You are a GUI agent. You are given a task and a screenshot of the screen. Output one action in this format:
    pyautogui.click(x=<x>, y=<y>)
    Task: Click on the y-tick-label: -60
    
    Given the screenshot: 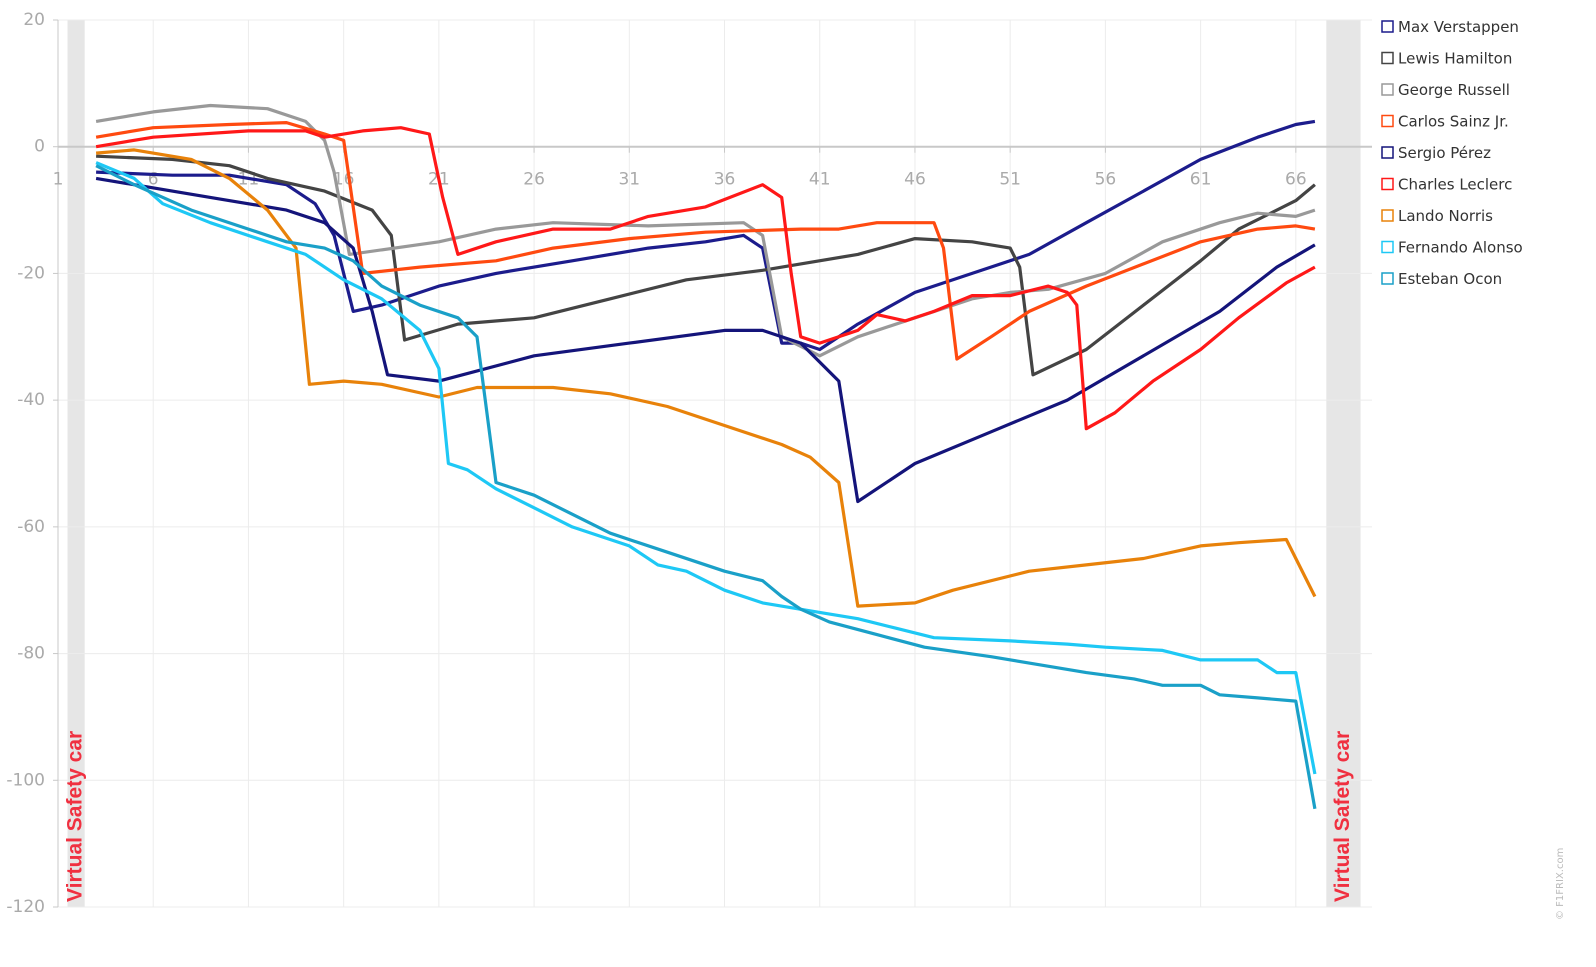 What is the action you would take?
    pyautogui.click(x=31, y=527)
    